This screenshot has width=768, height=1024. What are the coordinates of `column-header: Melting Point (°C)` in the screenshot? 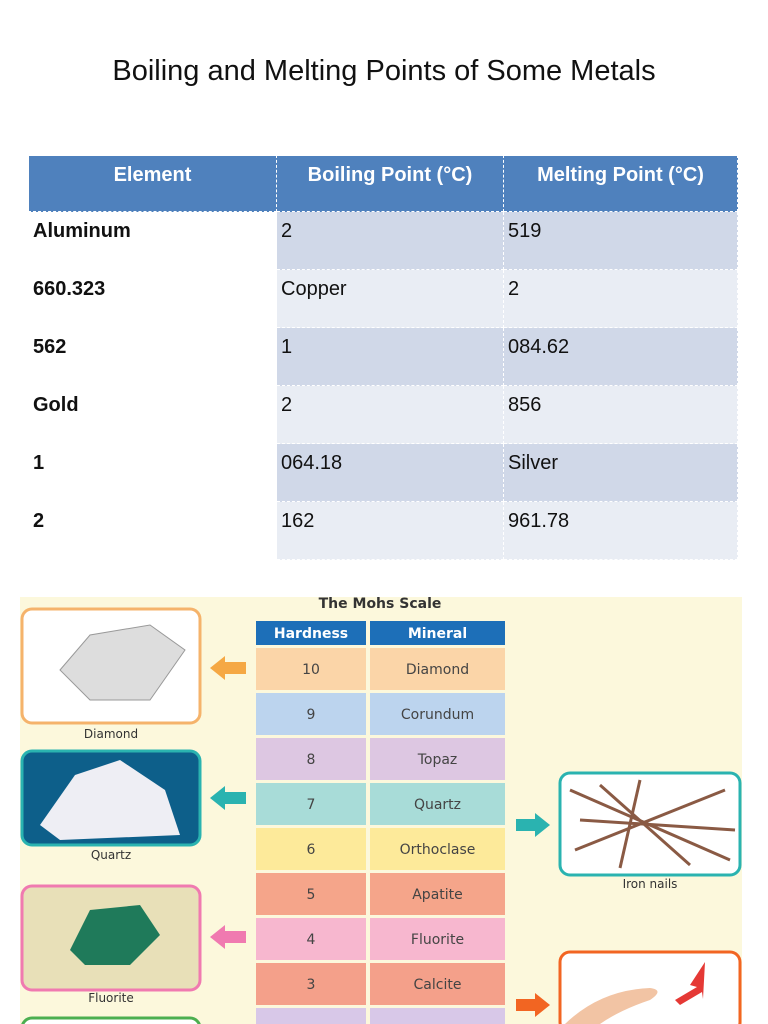 It's located at (620, 183).